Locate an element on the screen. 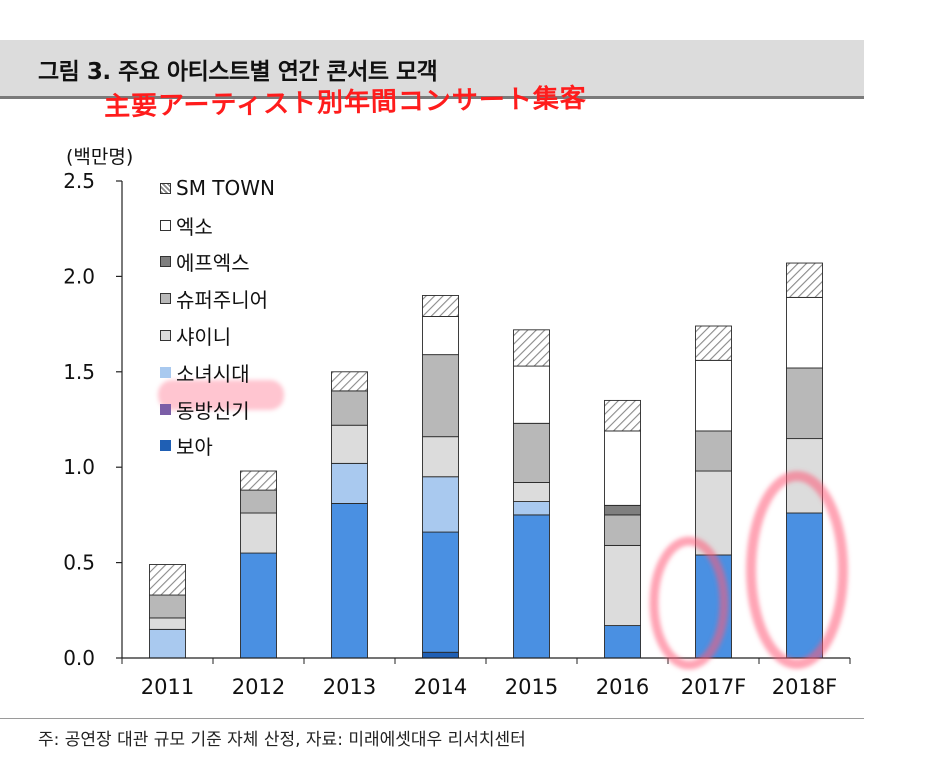 This screenshot has height=769, width=942. legend-item: 소녀시대 is located at coordinates (217, 372).